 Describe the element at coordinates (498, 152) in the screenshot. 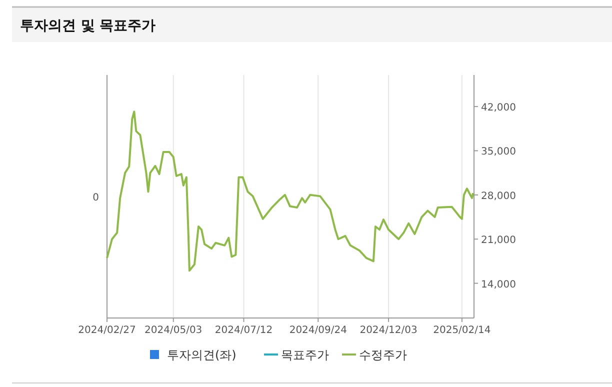

I see `y2-tick-label: 35,000` at that location.